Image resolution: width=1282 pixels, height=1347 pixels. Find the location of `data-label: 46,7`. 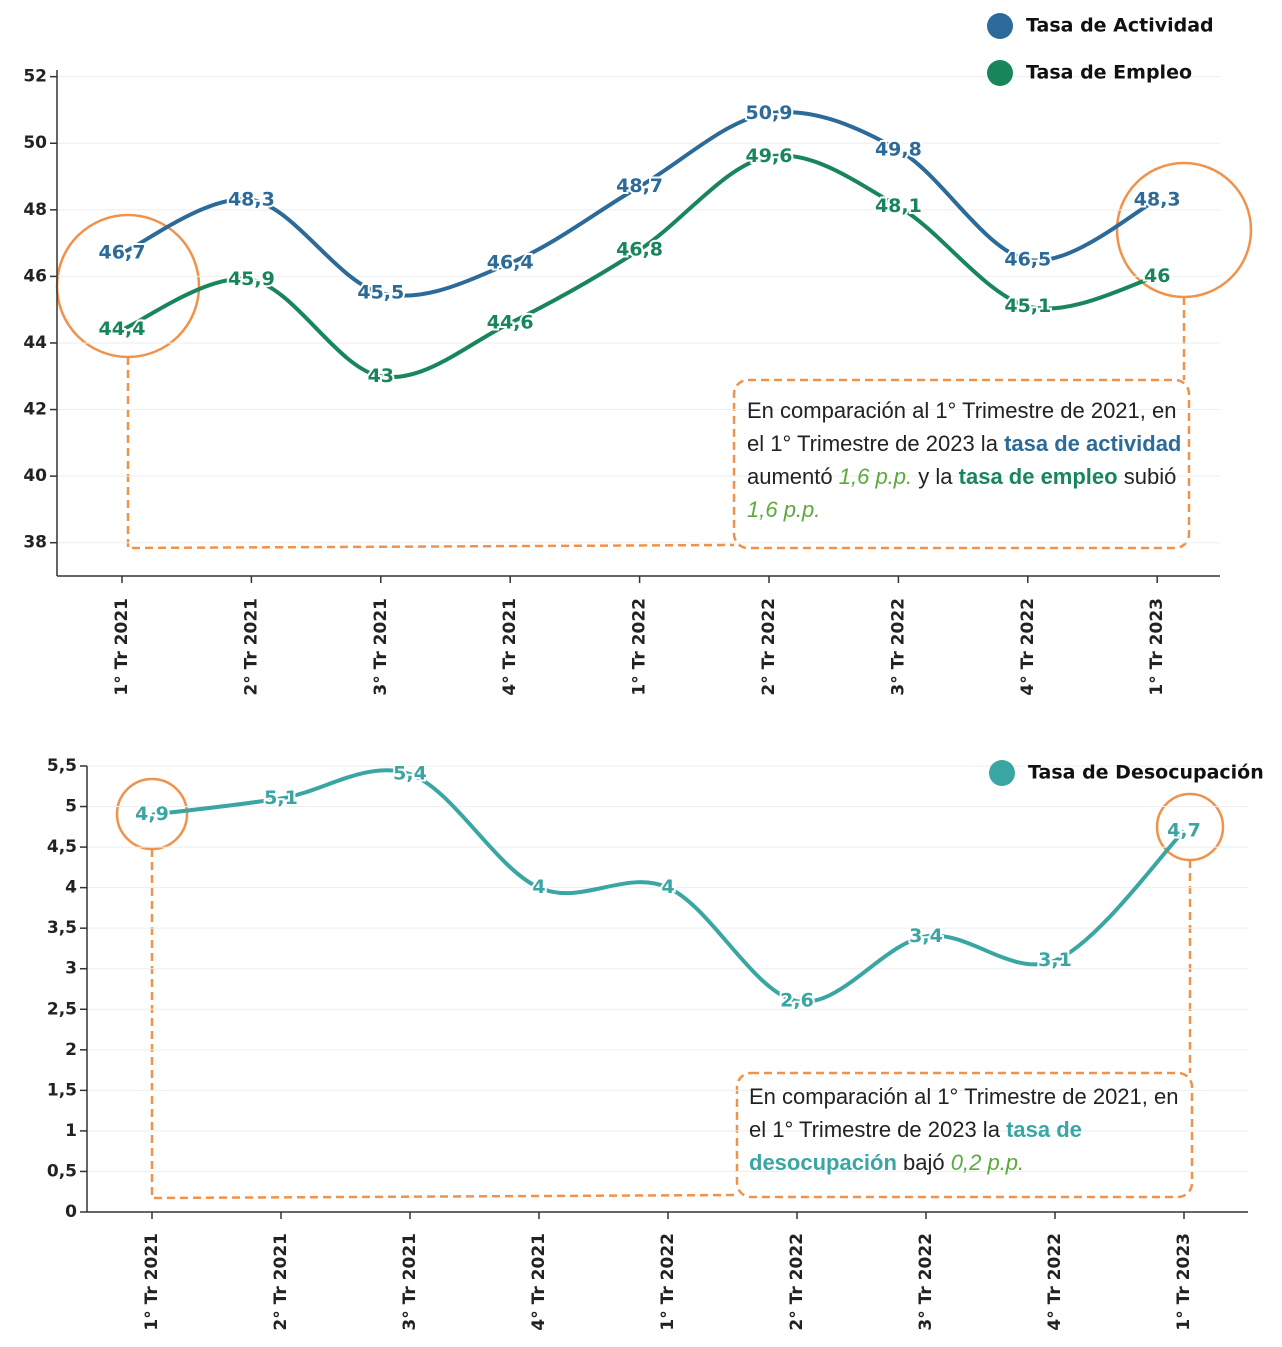

data-label: 46,7 is located at coordinates (122, 253).